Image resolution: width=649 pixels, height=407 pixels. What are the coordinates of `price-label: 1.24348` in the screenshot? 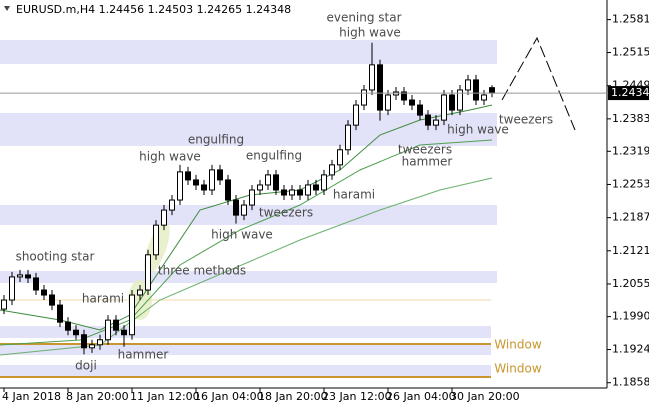 It's located at (630, 92).